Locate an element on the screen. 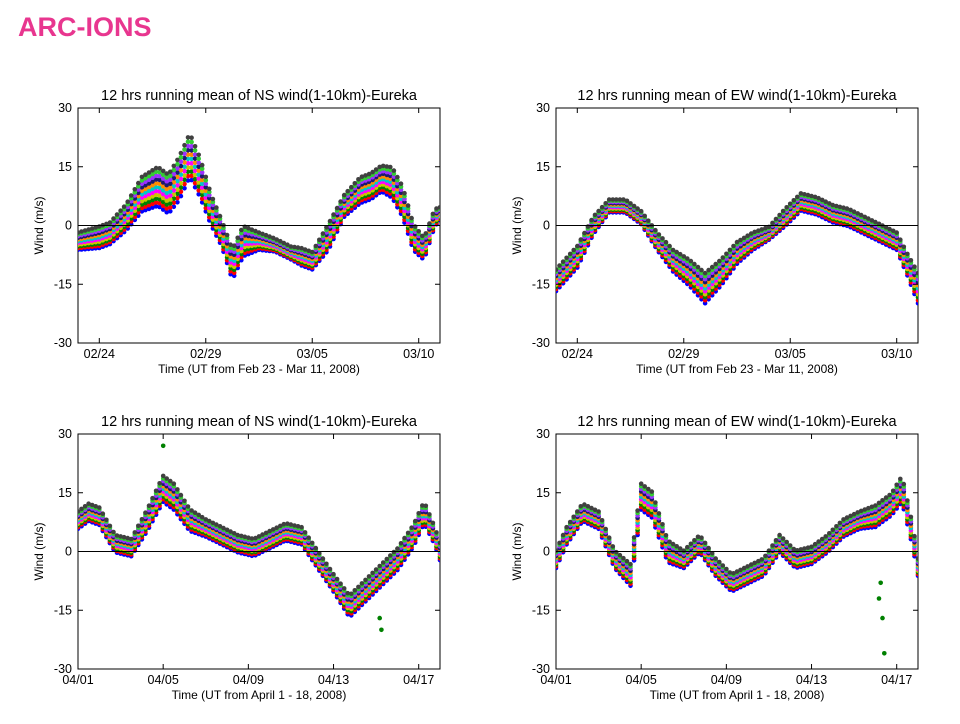  x-tick-label: 04/09 is located at coordinates (248, 680).